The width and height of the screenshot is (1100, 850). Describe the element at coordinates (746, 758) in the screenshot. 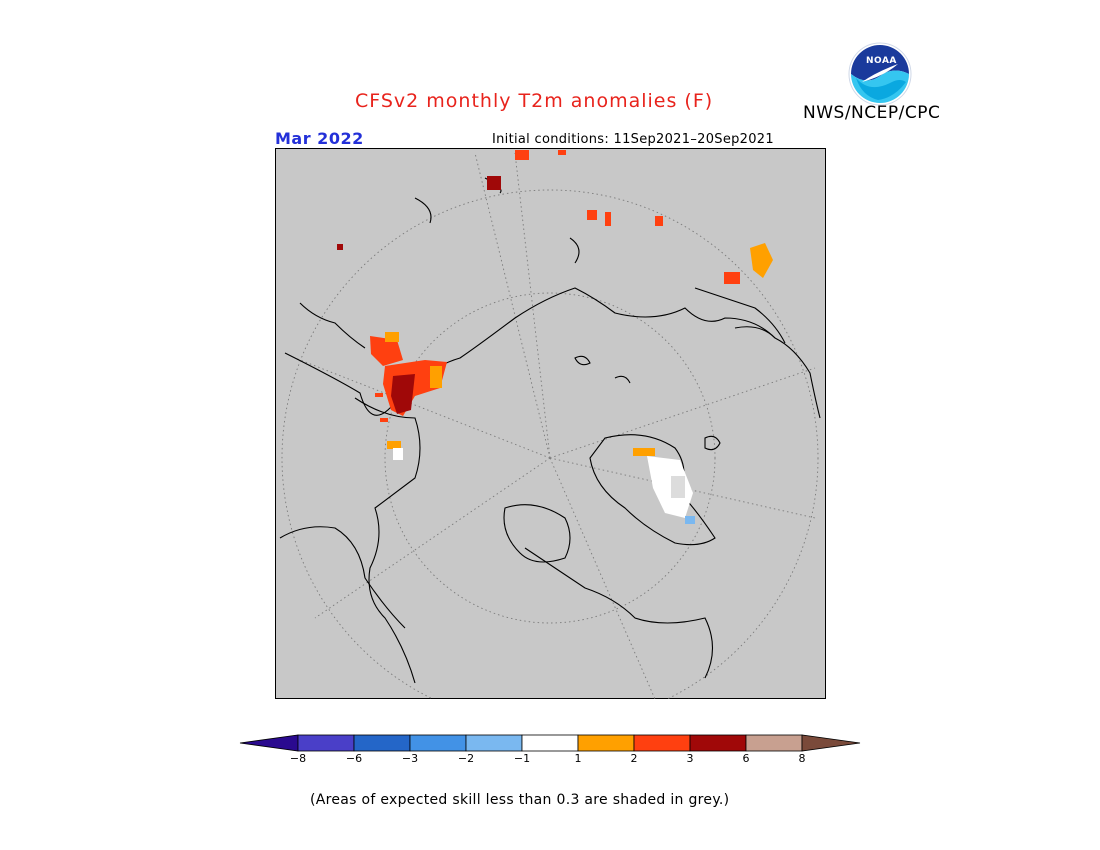

I see `colorbar-tick-label: 6` at that location.